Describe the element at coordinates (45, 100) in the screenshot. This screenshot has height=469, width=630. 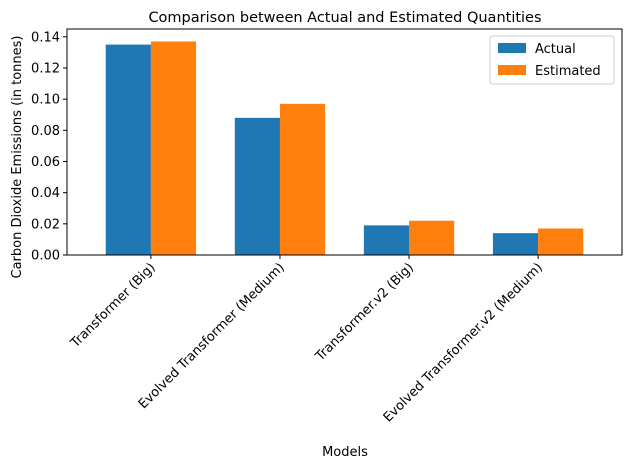
I see `y-tick-label: 0.10` at that location.